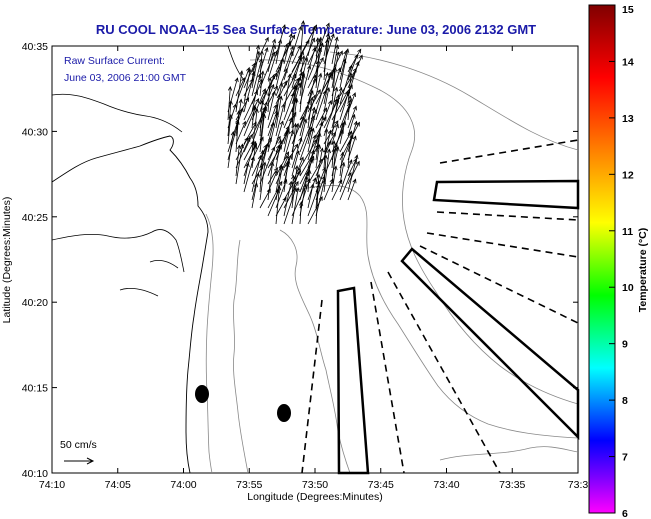  I want to click on colorbar-tick-label: 12, so click(628, 175).